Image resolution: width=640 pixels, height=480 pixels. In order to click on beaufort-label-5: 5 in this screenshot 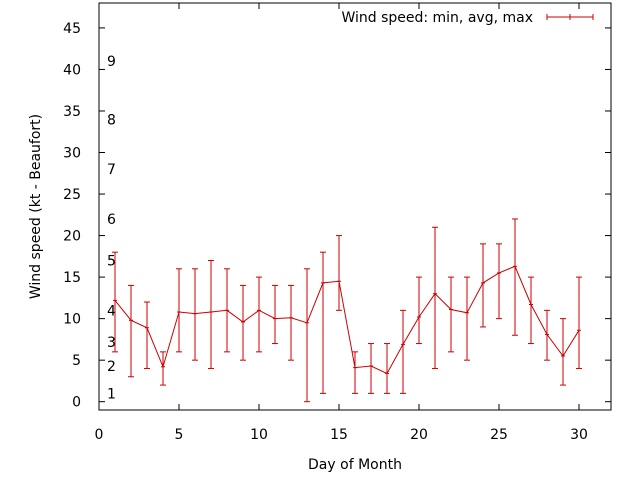, I will do `click(111, 261)`.